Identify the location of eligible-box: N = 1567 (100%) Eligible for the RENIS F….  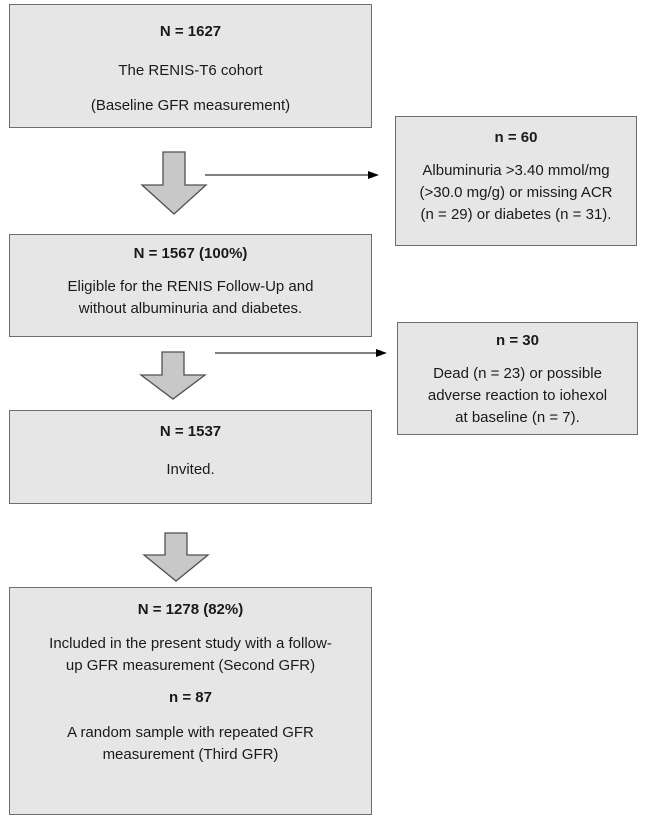
(190, 285).